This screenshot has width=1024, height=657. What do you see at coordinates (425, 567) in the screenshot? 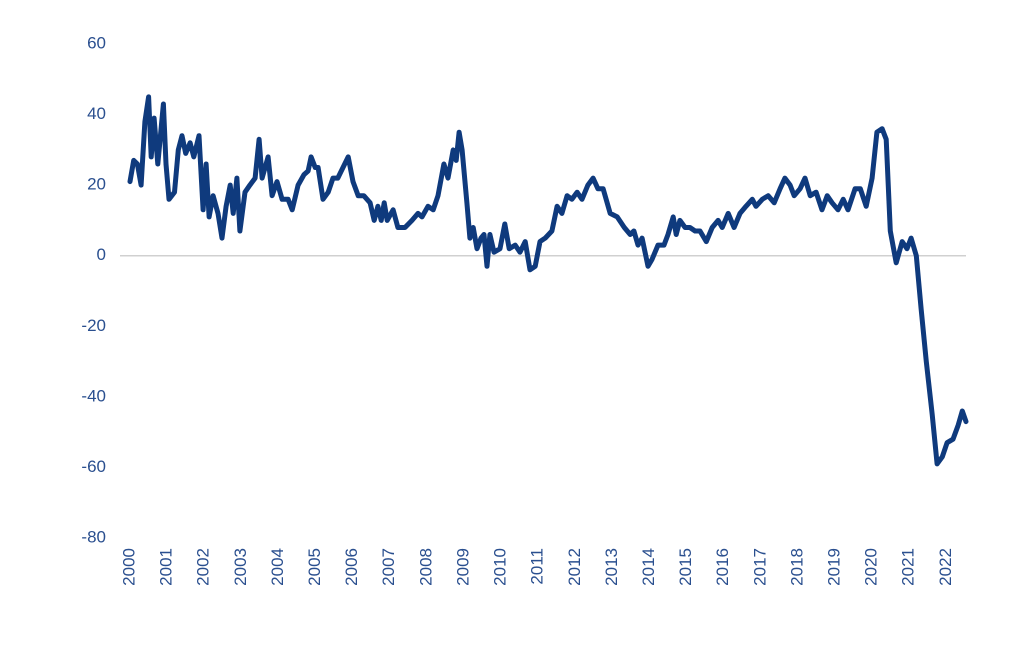
I see `x-tick-label: 2008` at bounding box center [425, 567].